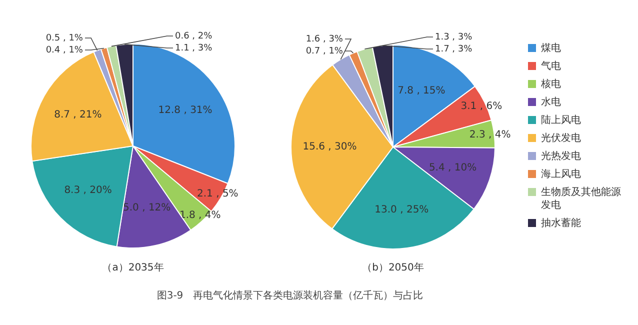 The height and width of the screenshot is (325, 638). I want to click on caption: 图3-9 再电气化情景下各类电源装机容量（亿千瓦）与占比, so click(290, 296).